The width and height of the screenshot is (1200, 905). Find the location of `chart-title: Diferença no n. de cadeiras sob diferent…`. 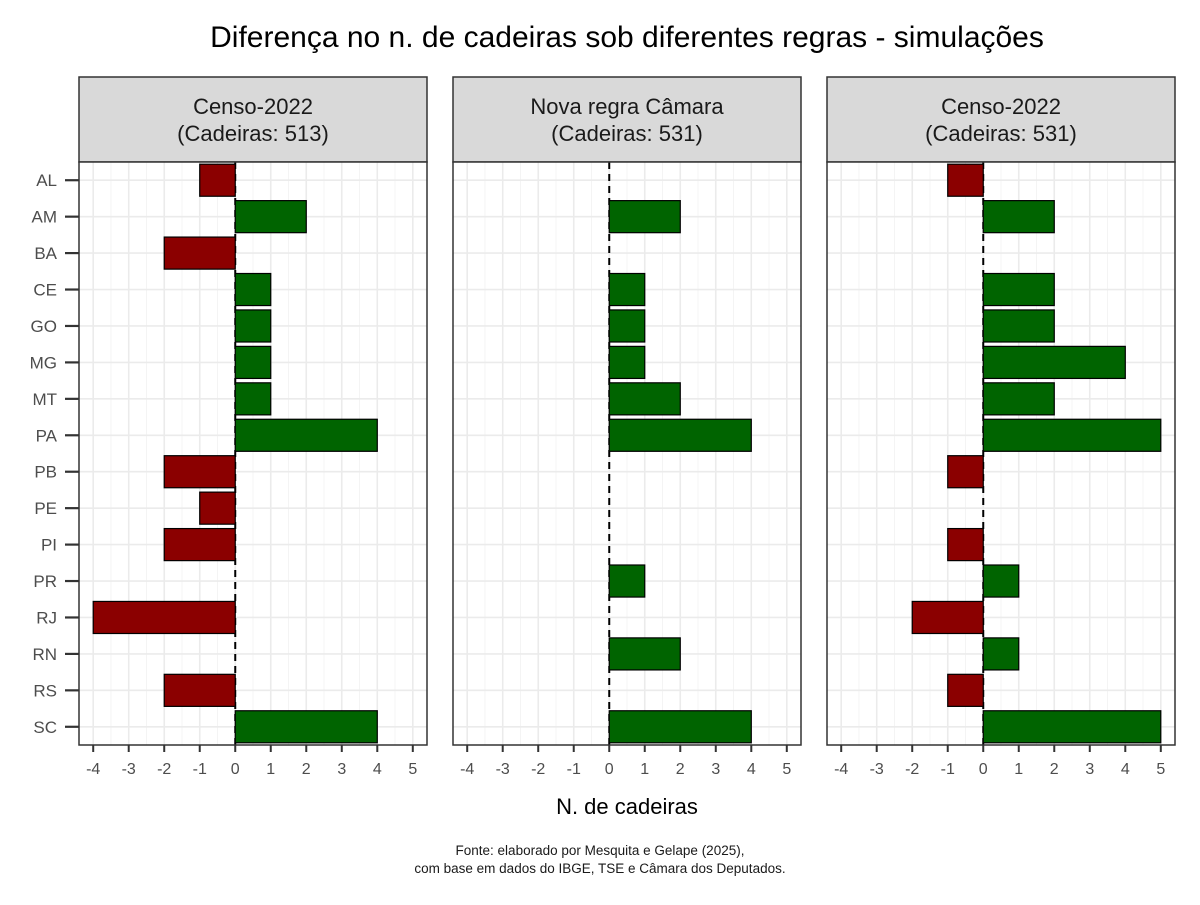

chart-title: Diferença no n. de cadeiras sob diferent… is located at coordinates (627, 37).